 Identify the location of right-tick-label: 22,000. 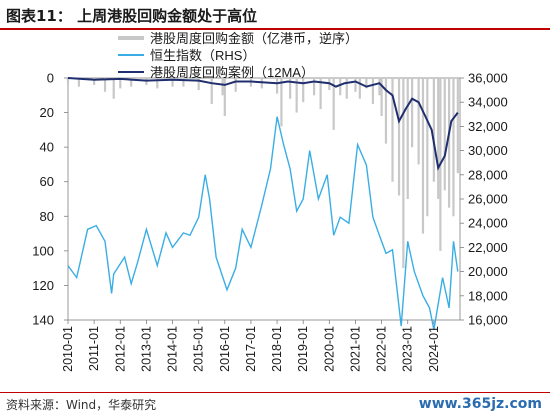
(488, 247).